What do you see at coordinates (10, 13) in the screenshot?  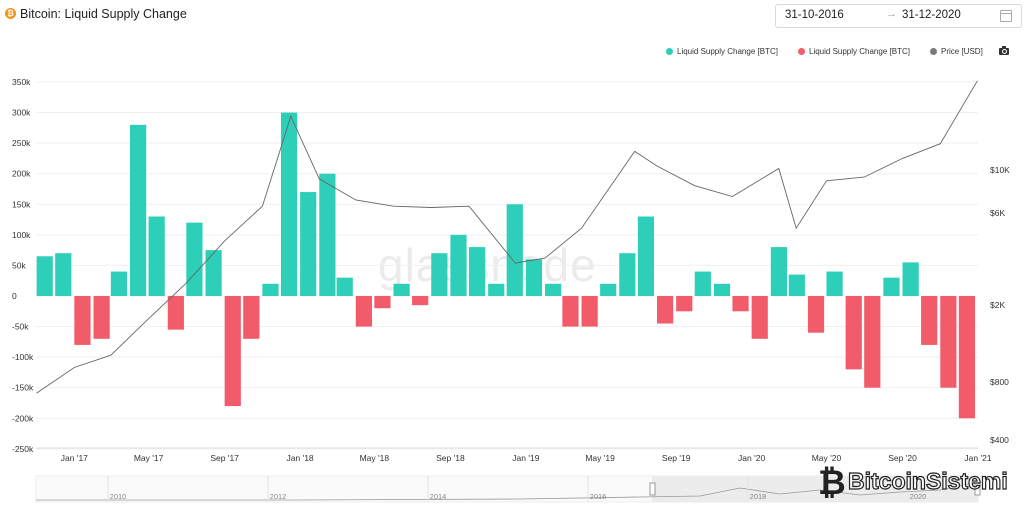 I see `bitcoin-logo-icon: ₿` at bounding box center [10, 13].